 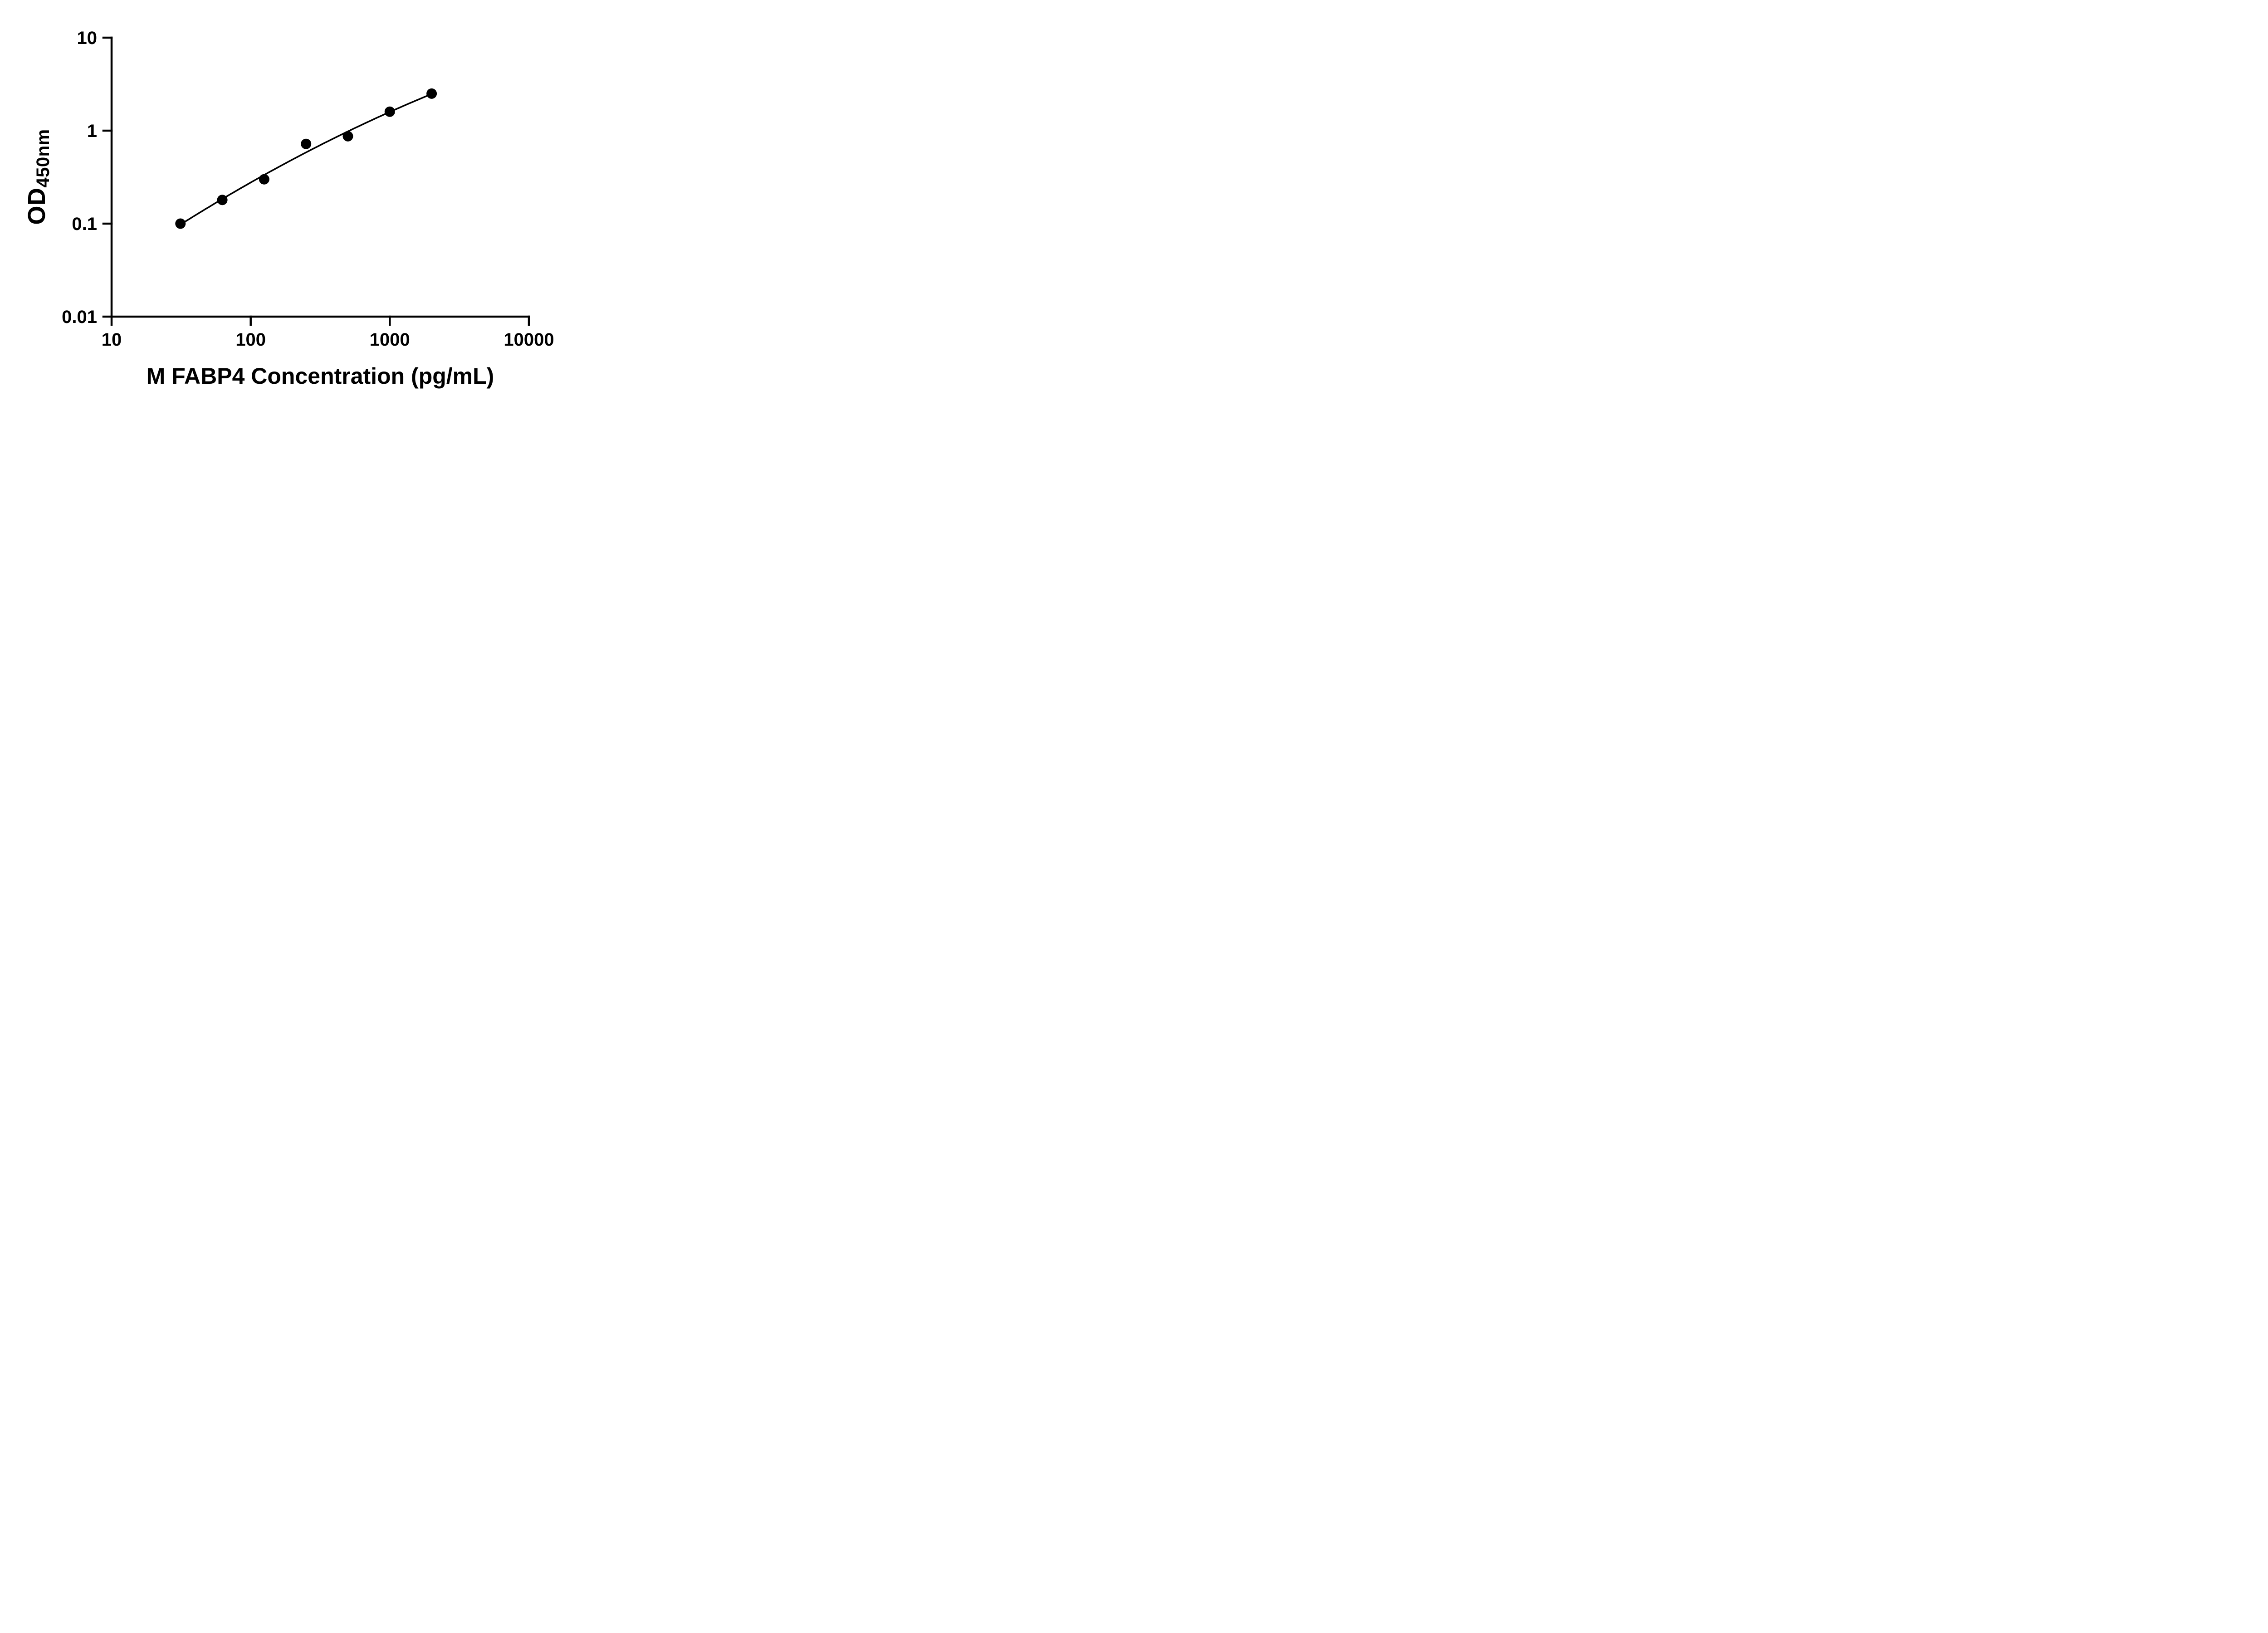 I want to click on x-tick-label: 10000, so click(x=528, y=340).